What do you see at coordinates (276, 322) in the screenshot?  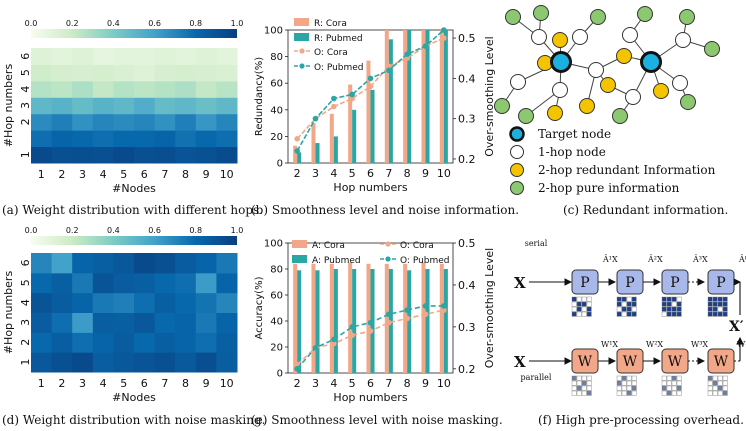 I see `y-tick-label: 40` at bounding box center [276, 322].